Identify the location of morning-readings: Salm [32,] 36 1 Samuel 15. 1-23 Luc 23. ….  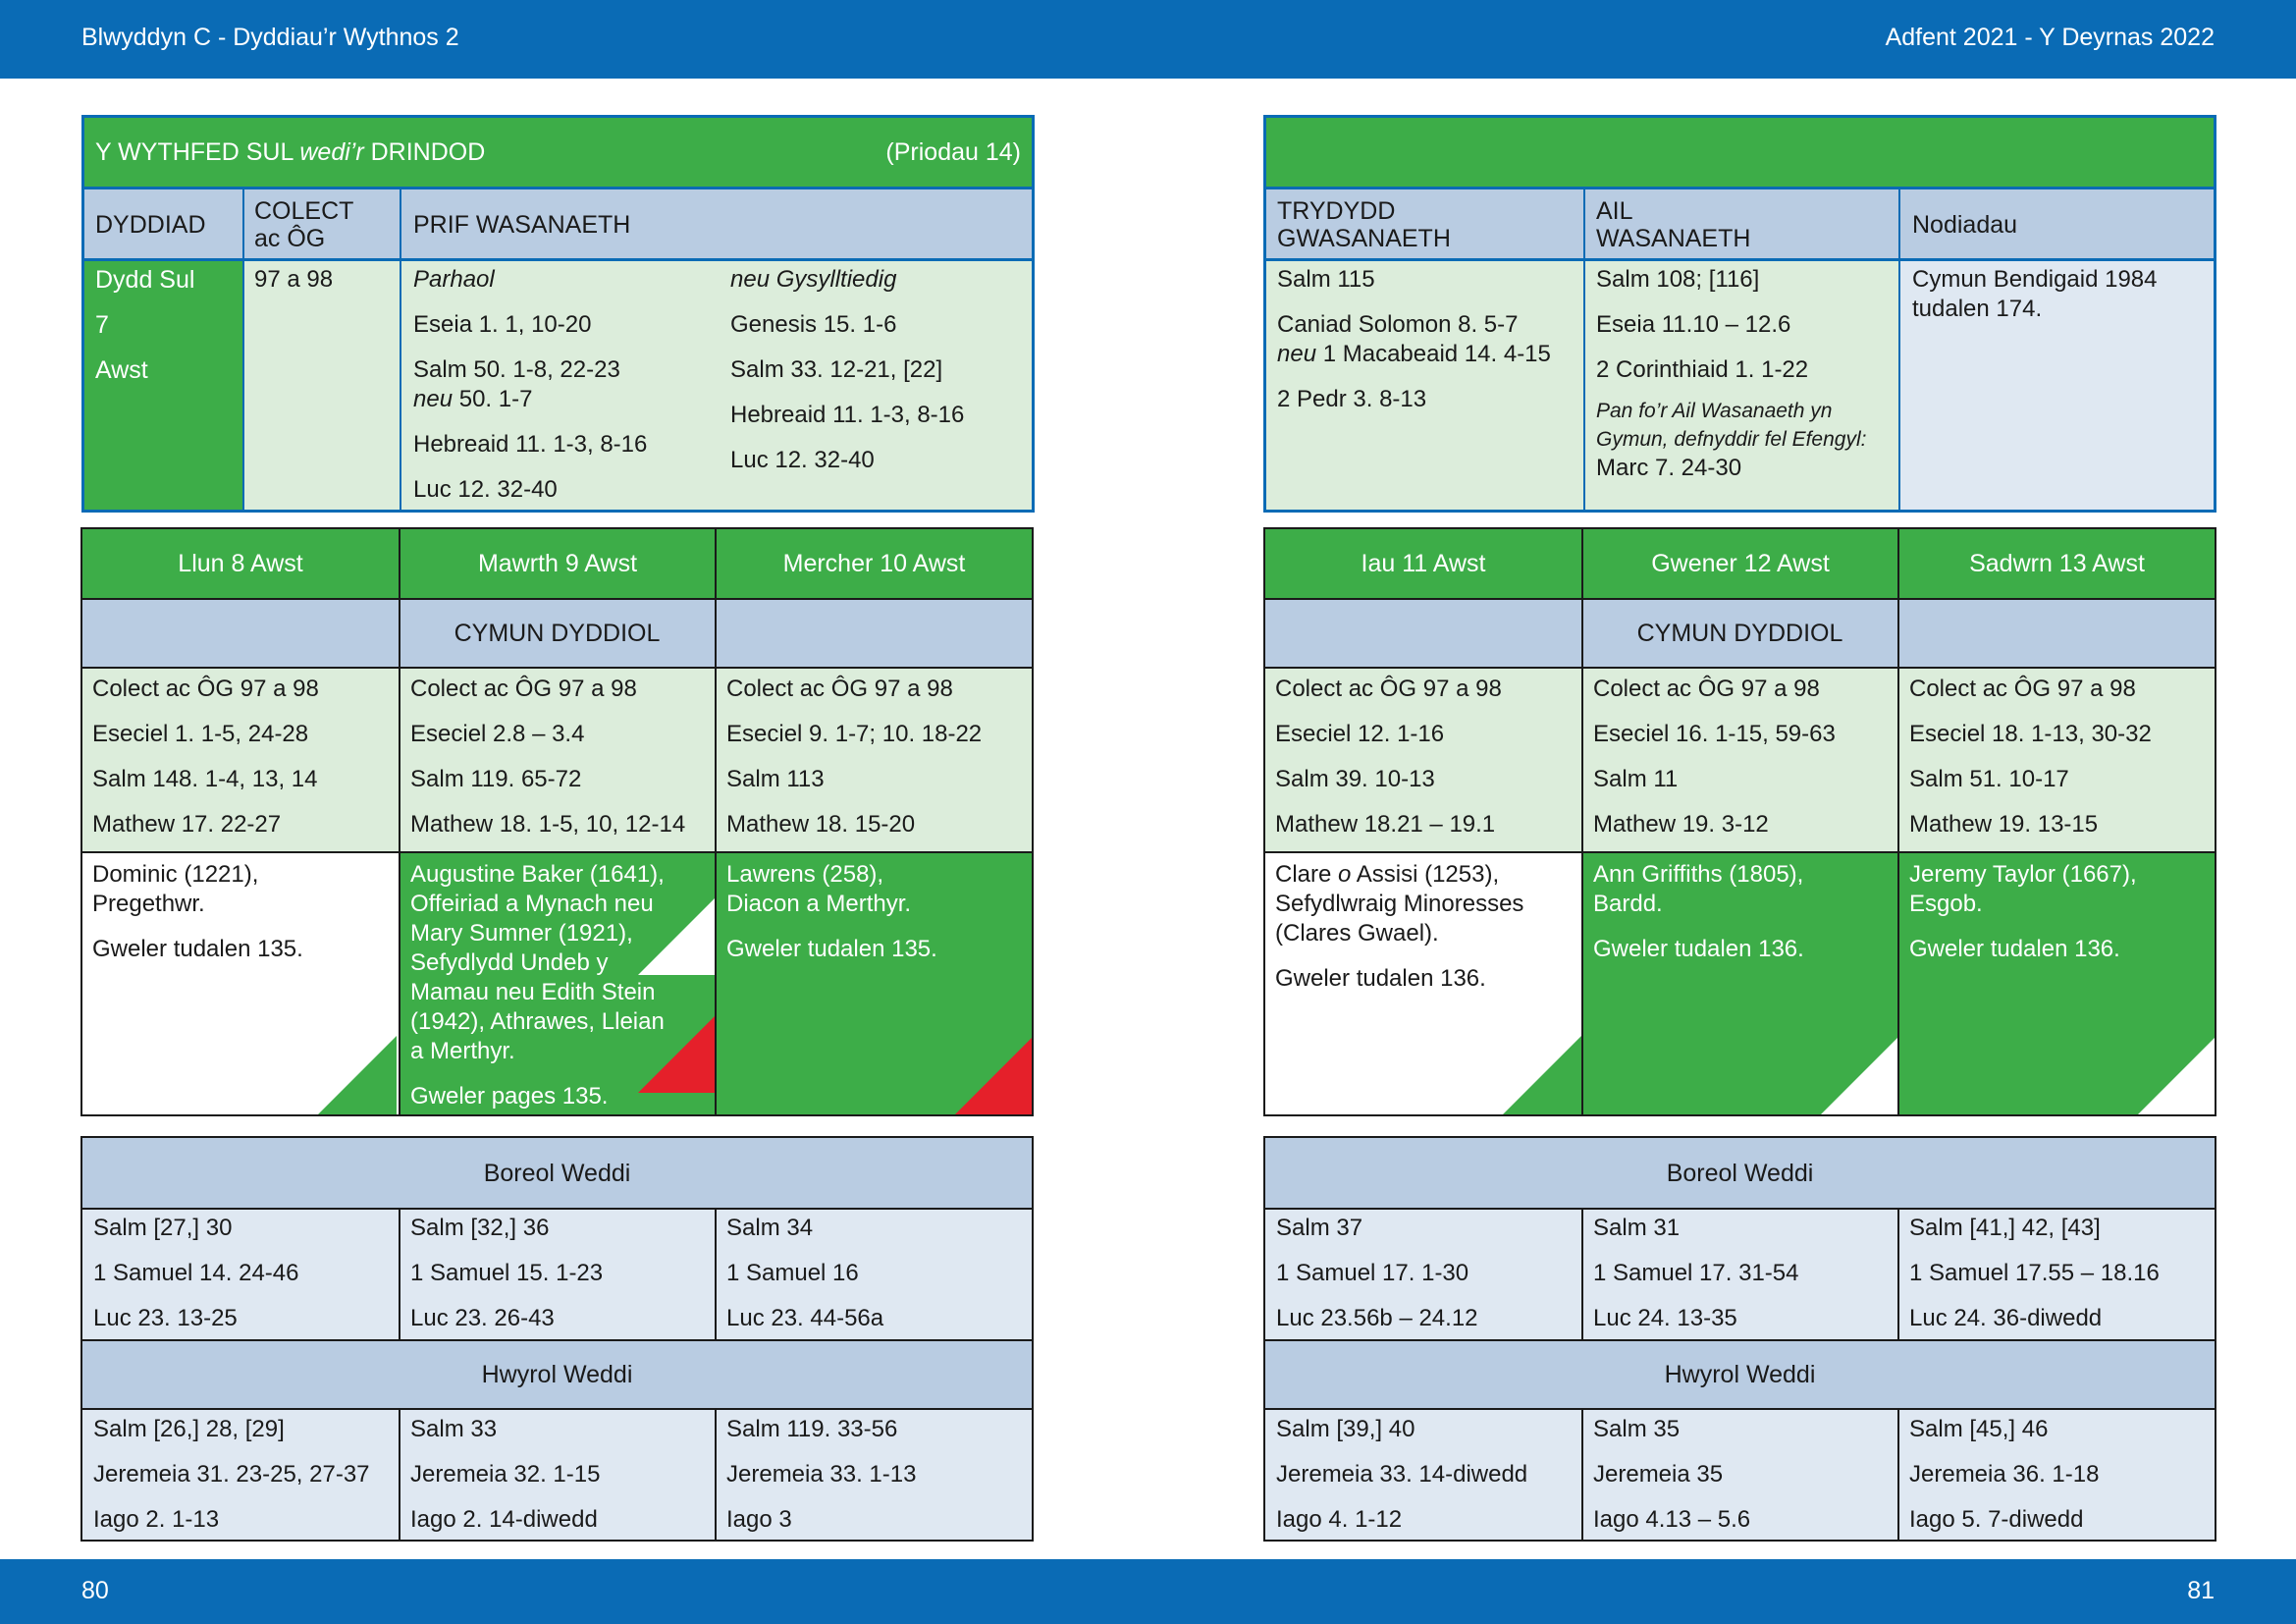
(507, 1273).